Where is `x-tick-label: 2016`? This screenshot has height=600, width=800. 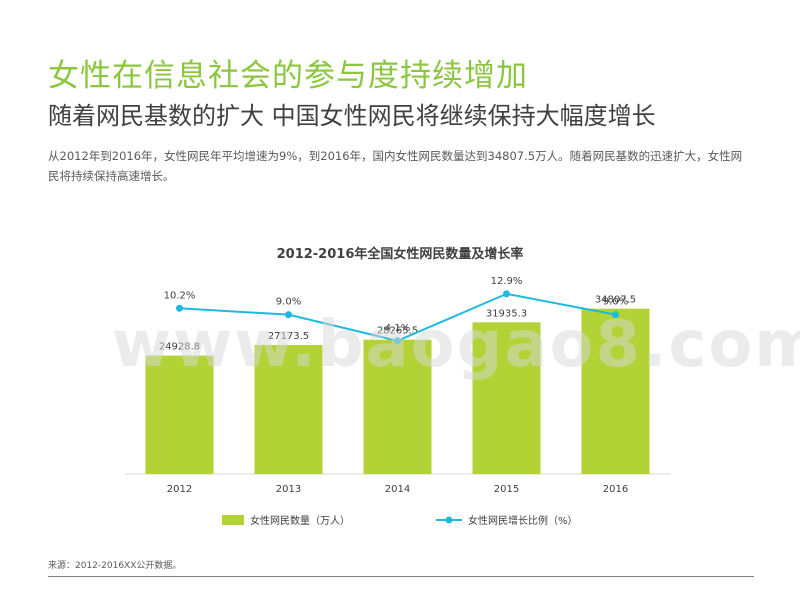
x-tick-label: 2016 is located at coordinates (615, 489).